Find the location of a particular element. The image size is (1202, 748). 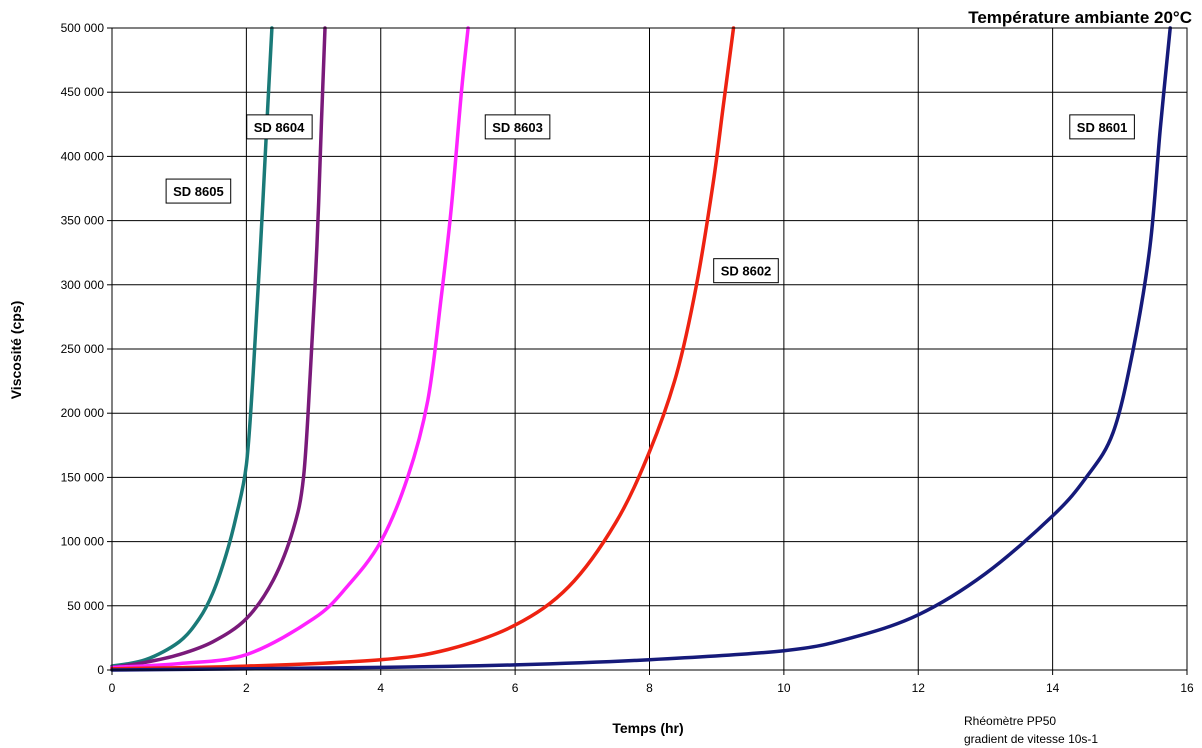

y-tick-label: 300 000 is located at coordinates (83, 285).